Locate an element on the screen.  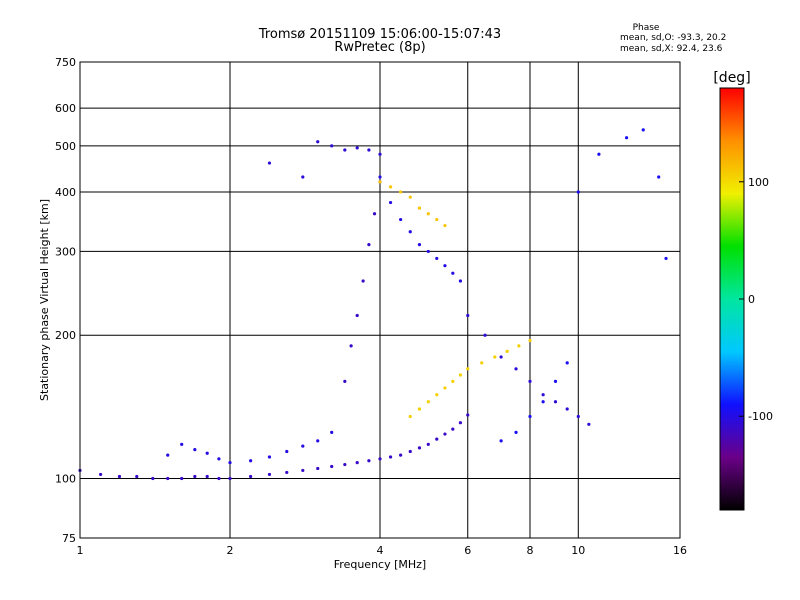
stats-x-mode: mean, sd,X: 92.4, 23.6 is located at coordinates (671, 49).